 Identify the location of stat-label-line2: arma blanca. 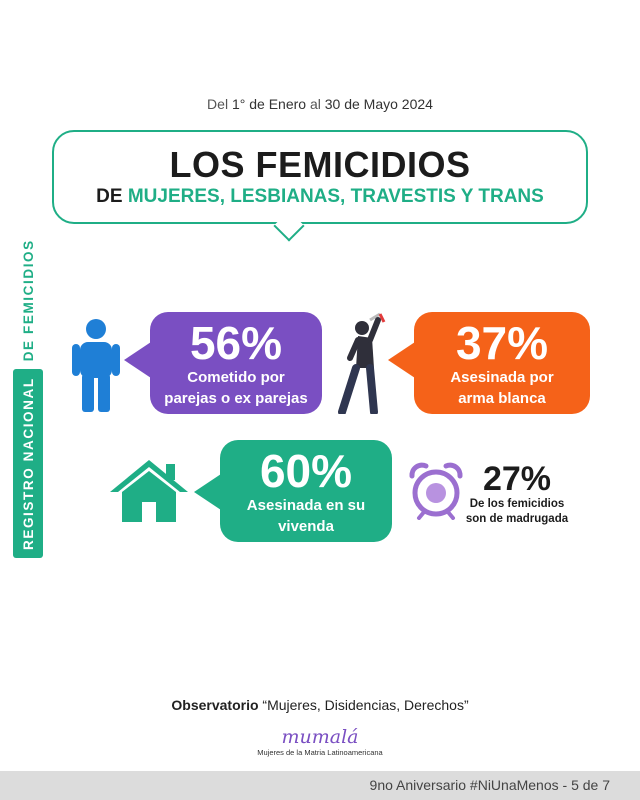
(502, 398).